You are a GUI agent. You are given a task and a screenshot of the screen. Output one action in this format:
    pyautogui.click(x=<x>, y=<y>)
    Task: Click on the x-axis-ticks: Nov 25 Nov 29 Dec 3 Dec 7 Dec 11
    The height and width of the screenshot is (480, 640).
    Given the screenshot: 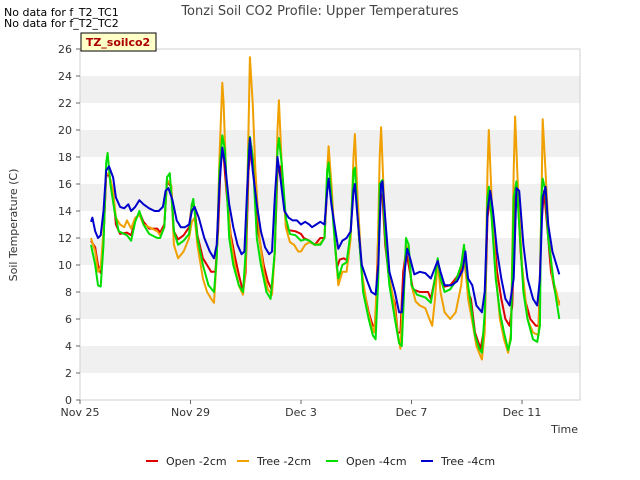 What is the action you would take?
    pyautogui.click(x=301, y=409)
    